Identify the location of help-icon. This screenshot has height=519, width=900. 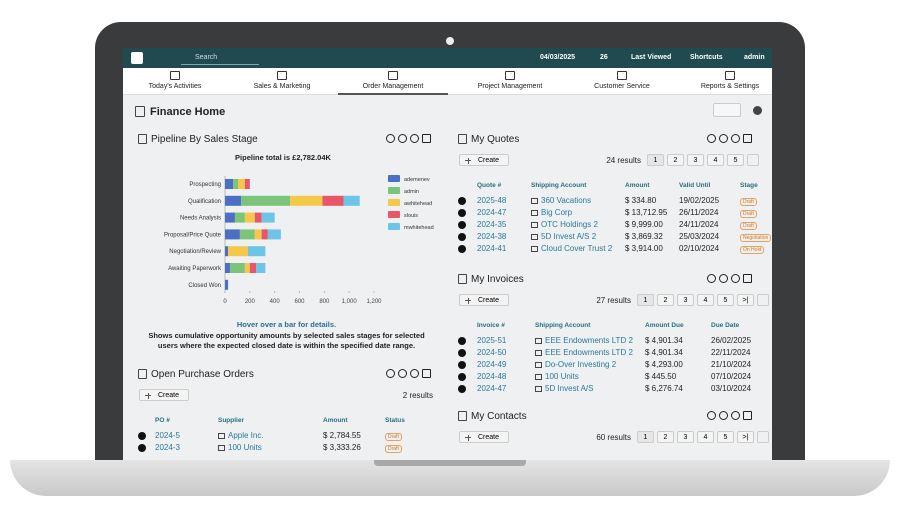
(757, 110).